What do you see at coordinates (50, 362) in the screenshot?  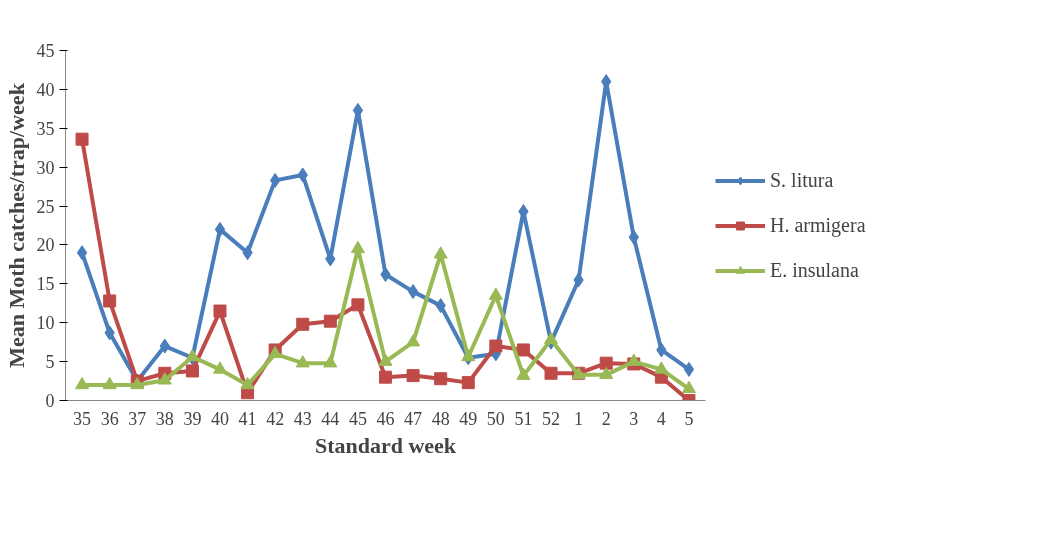 I see `y-tick-label: 5` at bounding box center [50, 362].